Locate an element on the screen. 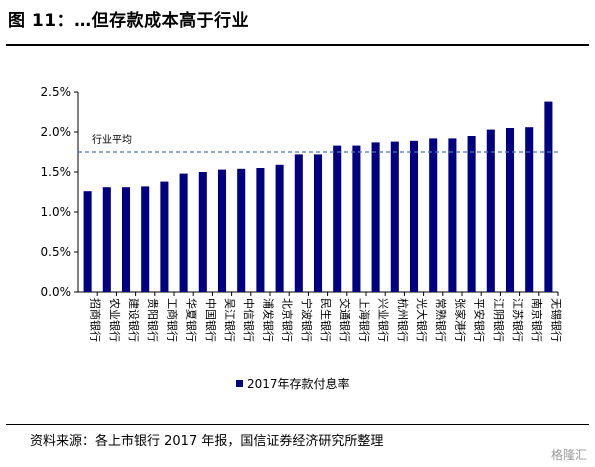  category-label: 中信银行 is located at coordinates (249, 320).